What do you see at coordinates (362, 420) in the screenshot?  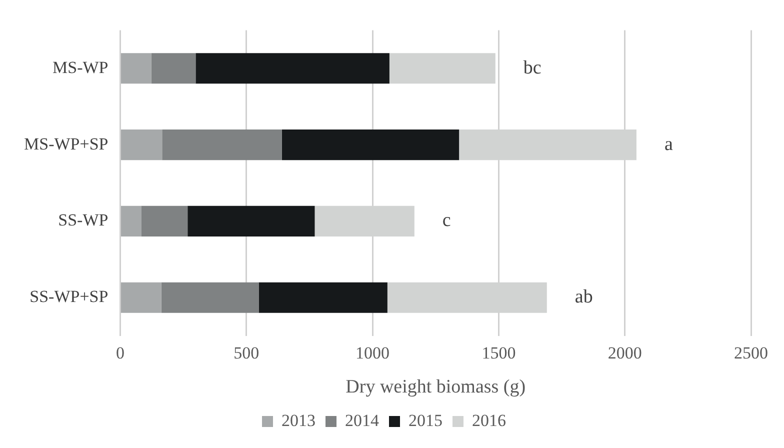 I see `legend-label: 2014` at bounding box center [362, 420].